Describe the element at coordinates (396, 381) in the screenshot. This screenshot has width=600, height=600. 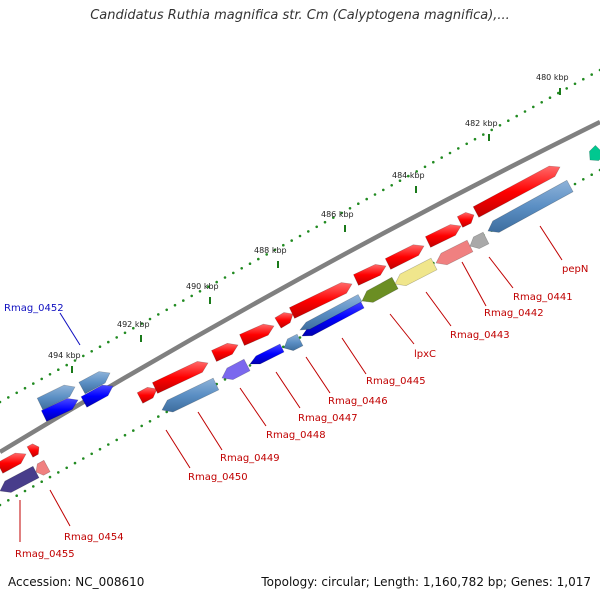
I see `gene-label: Rmag_0445` at that location.